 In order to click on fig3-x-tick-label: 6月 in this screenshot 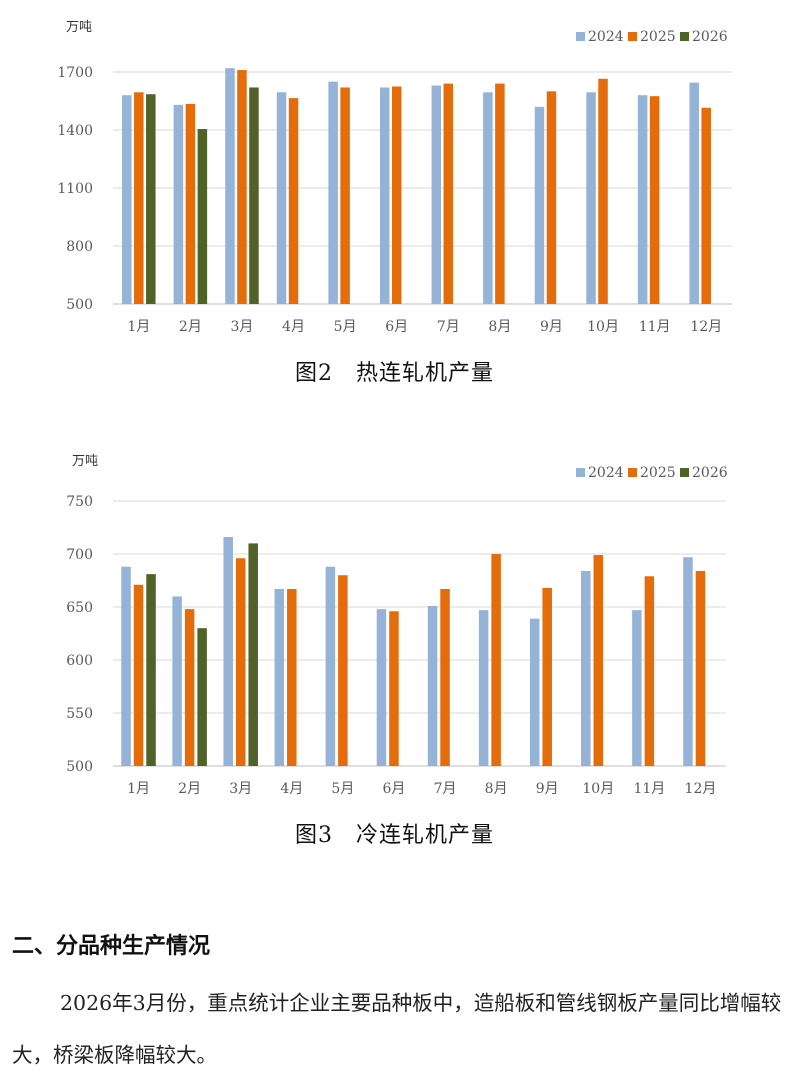, I will do `click(393, 789)`.